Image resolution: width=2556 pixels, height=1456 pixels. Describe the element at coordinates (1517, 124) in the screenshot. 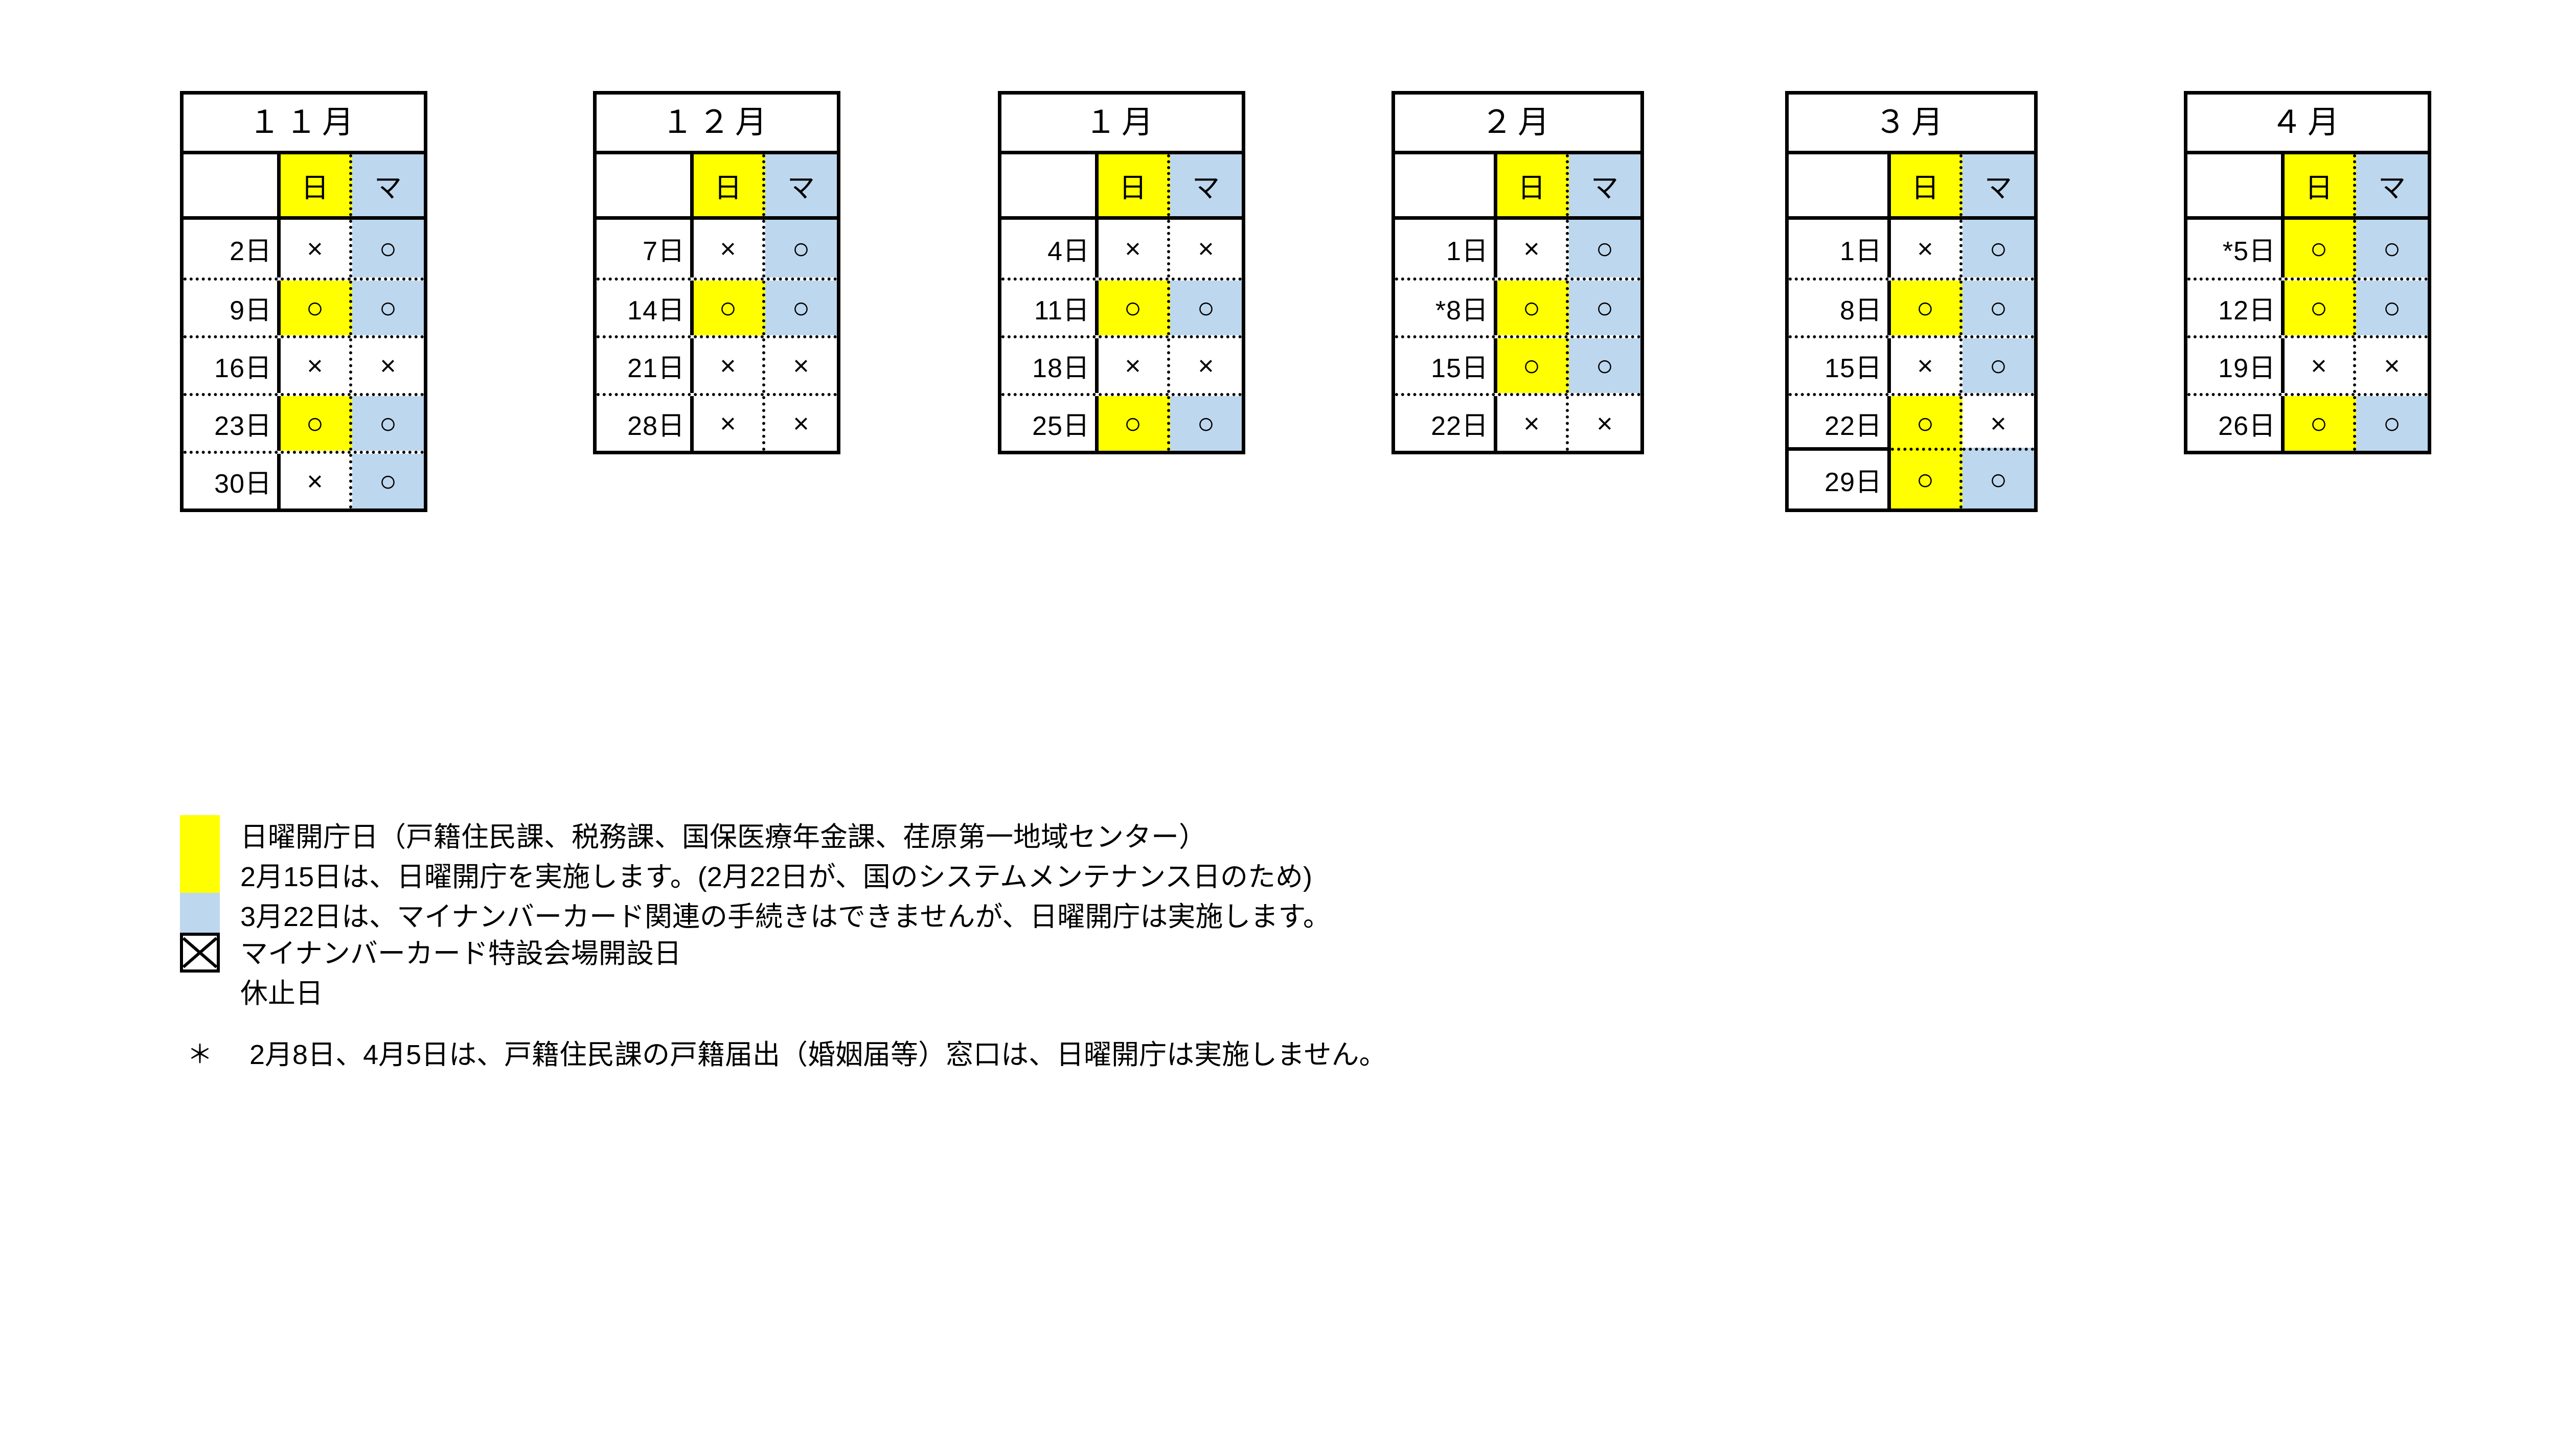

I see `month-title: ２月` at that location.